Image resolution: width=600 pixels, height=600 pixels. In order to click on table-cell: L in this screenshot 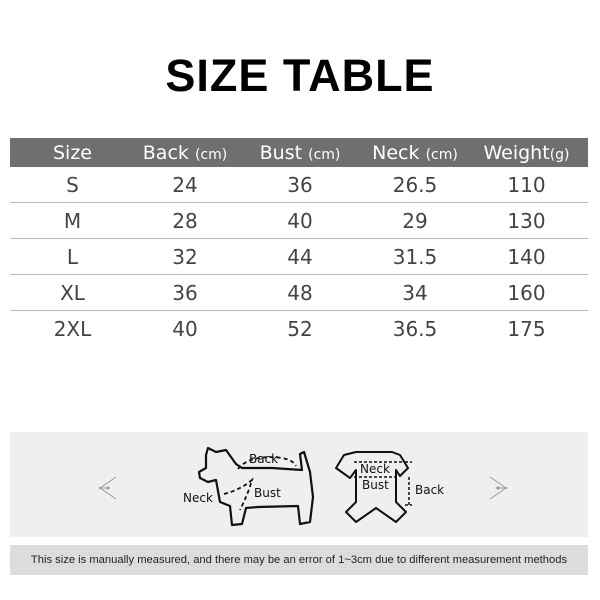, I will do `click(72, 256)`.